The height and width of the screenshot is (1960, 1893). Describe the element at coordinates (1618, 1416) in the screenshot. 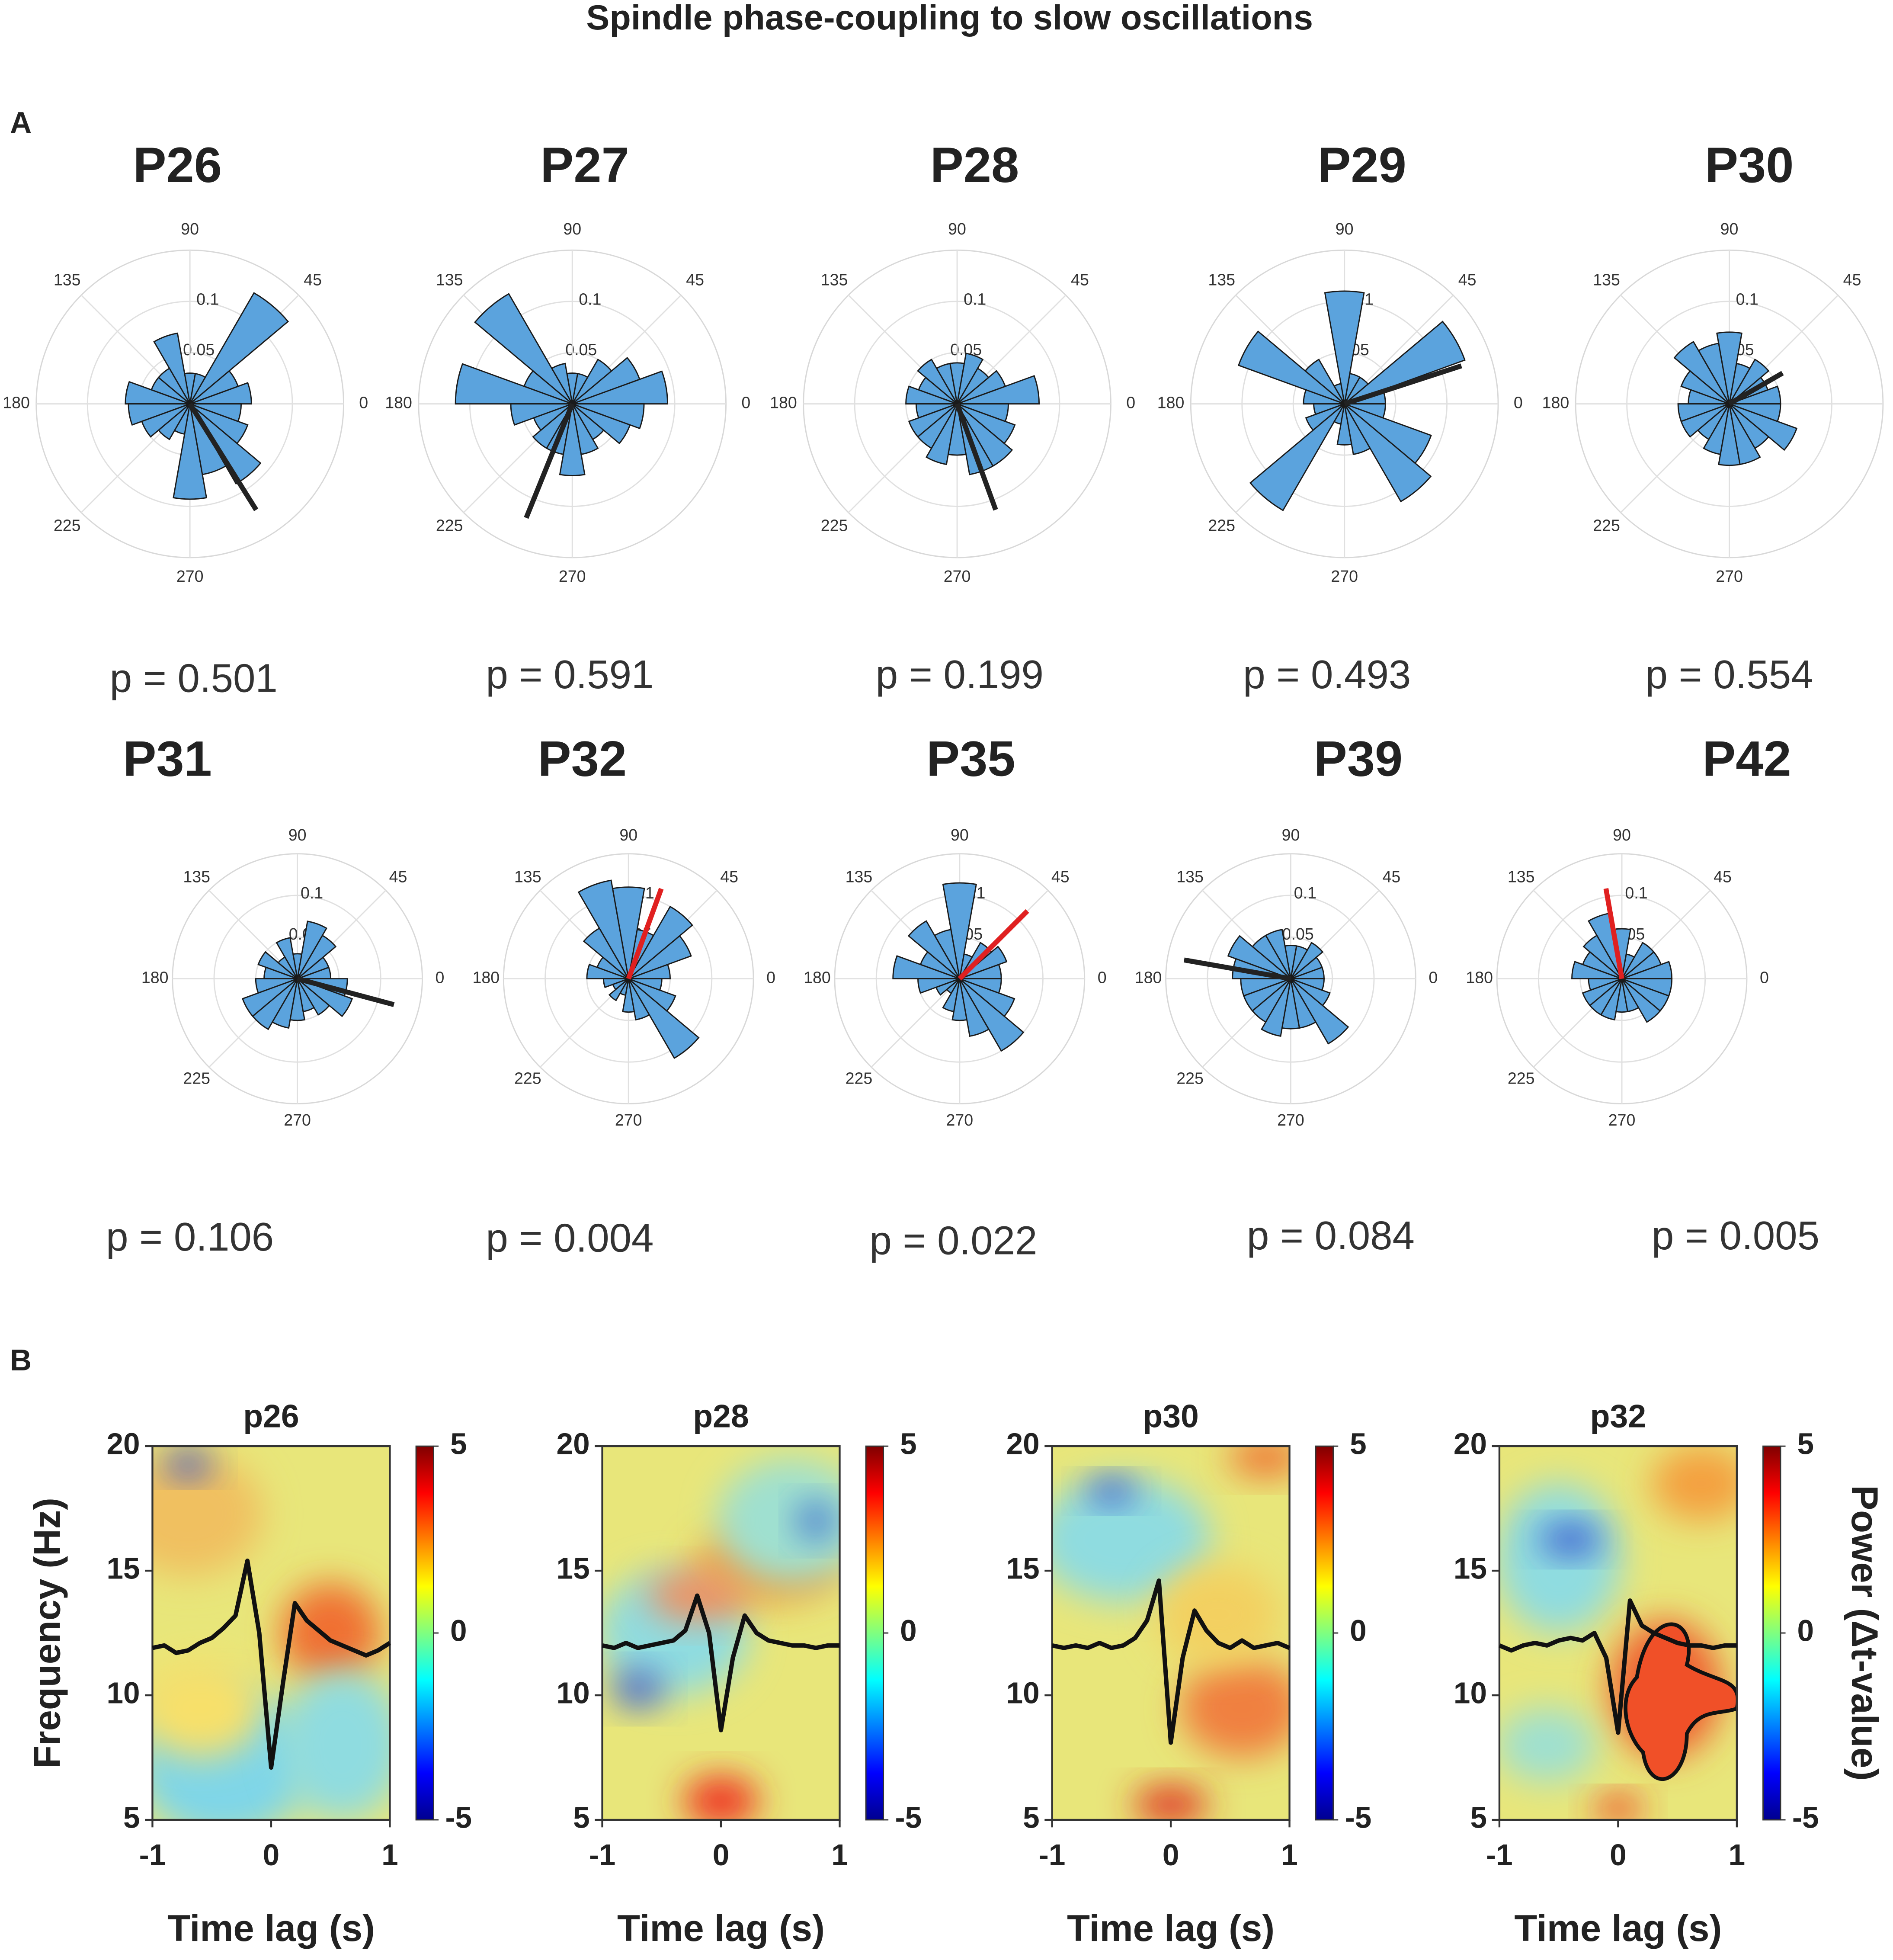

I see `chart-title: p32` at that location.